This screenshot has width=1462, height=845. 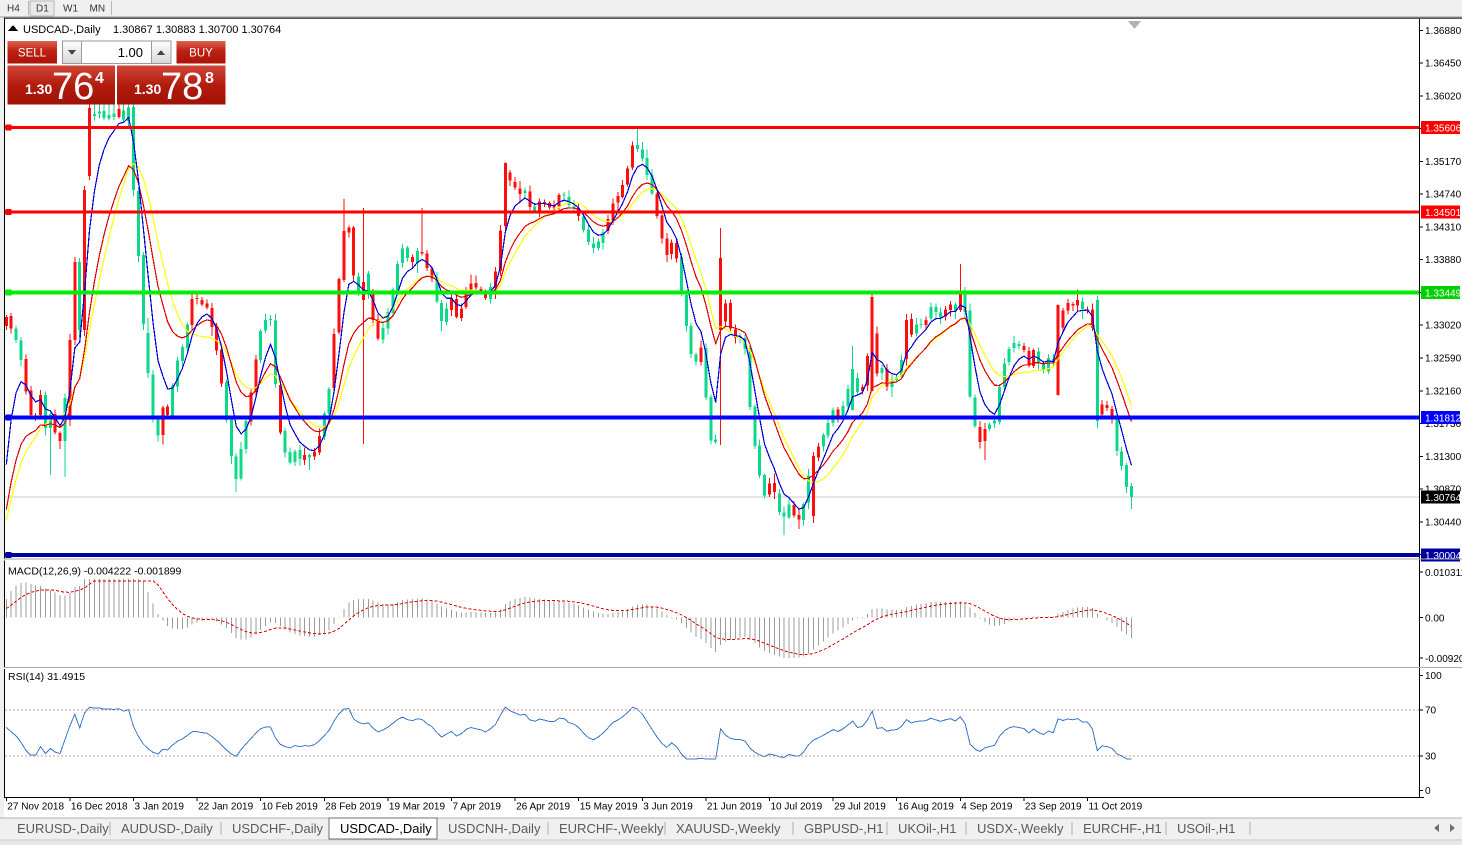 What do you see at coordinates (926, 807) in the screenshot?
I see `svg-text: 16 Aug 2019` at bounding box center [926, 807].